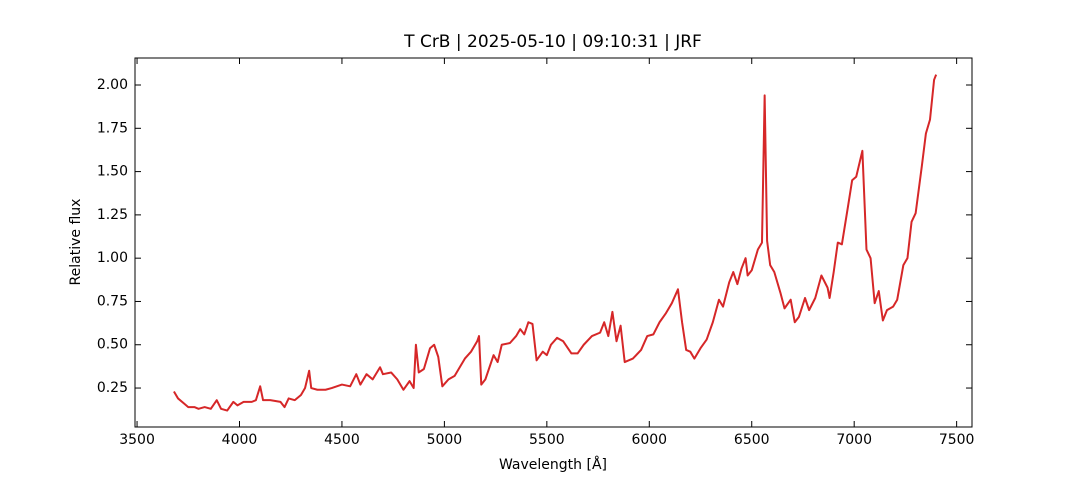 This screenshot has width=1080, height=480. Describe the element at coordinates (112, 215) in the screenshot. I see `y-tick-label: 1.25` at that location.